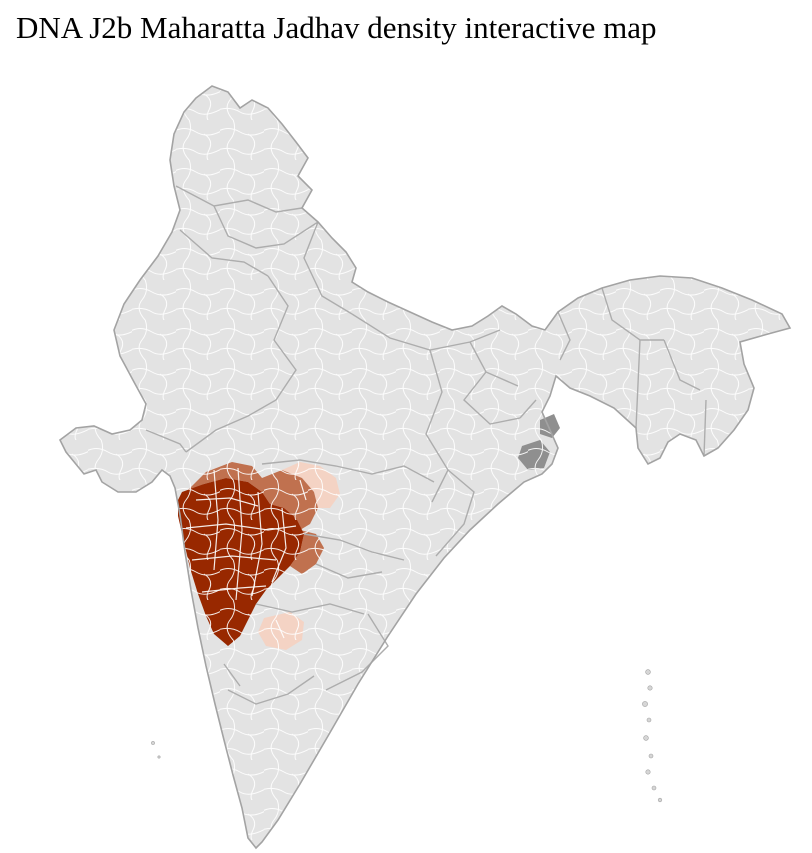 The image size is (812, 853). I want to click on andaman-islands, so click(652, 736).